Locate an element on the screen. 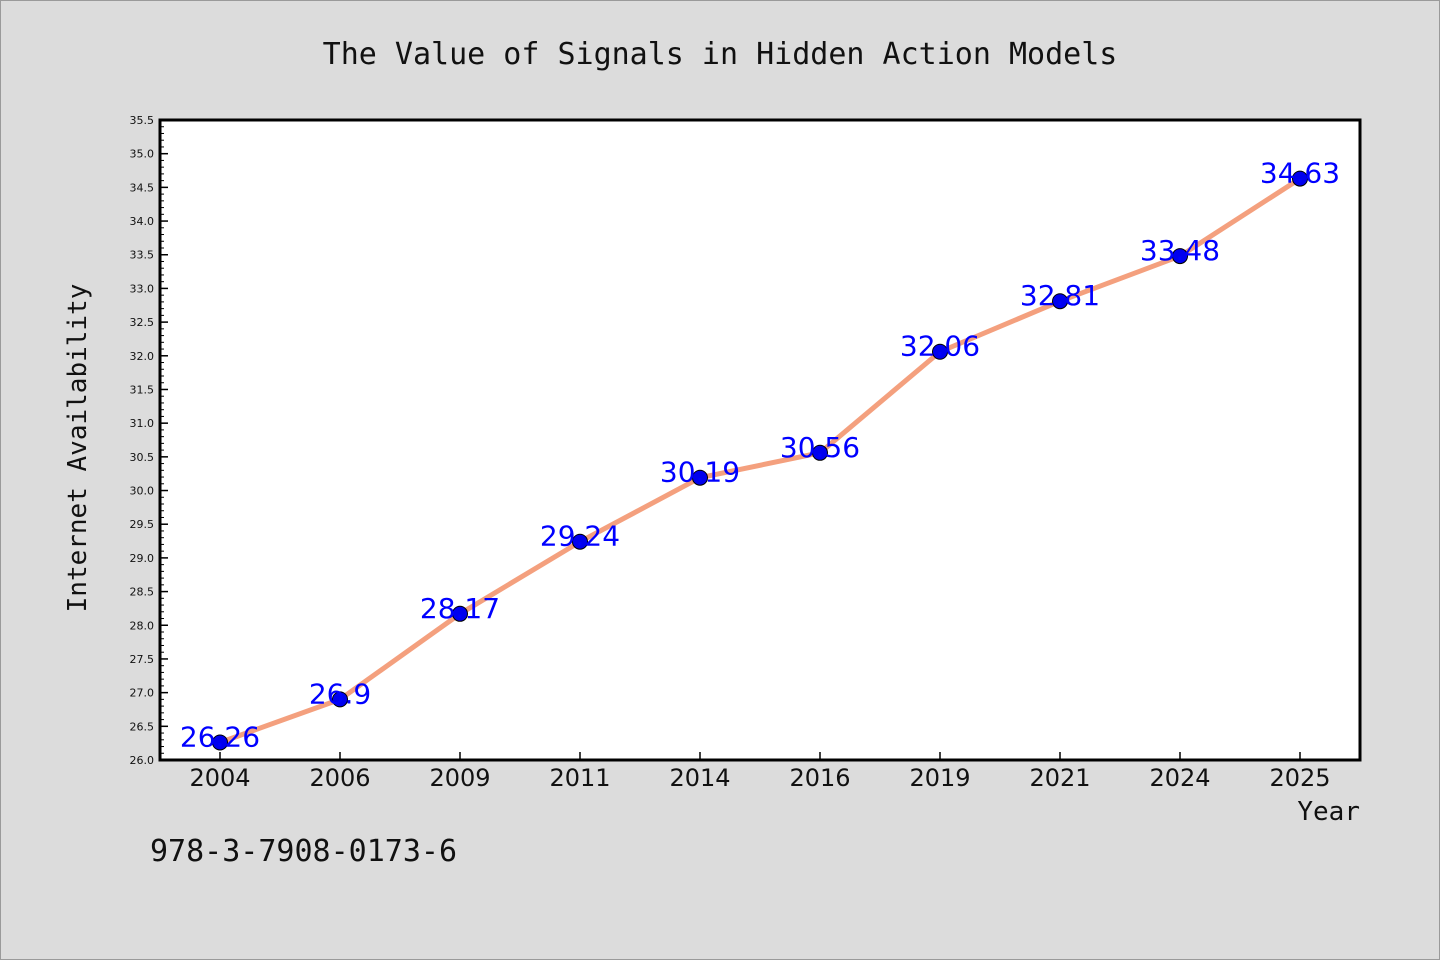  y-tick-label: 28.5 is located at coordinates (142, 592).